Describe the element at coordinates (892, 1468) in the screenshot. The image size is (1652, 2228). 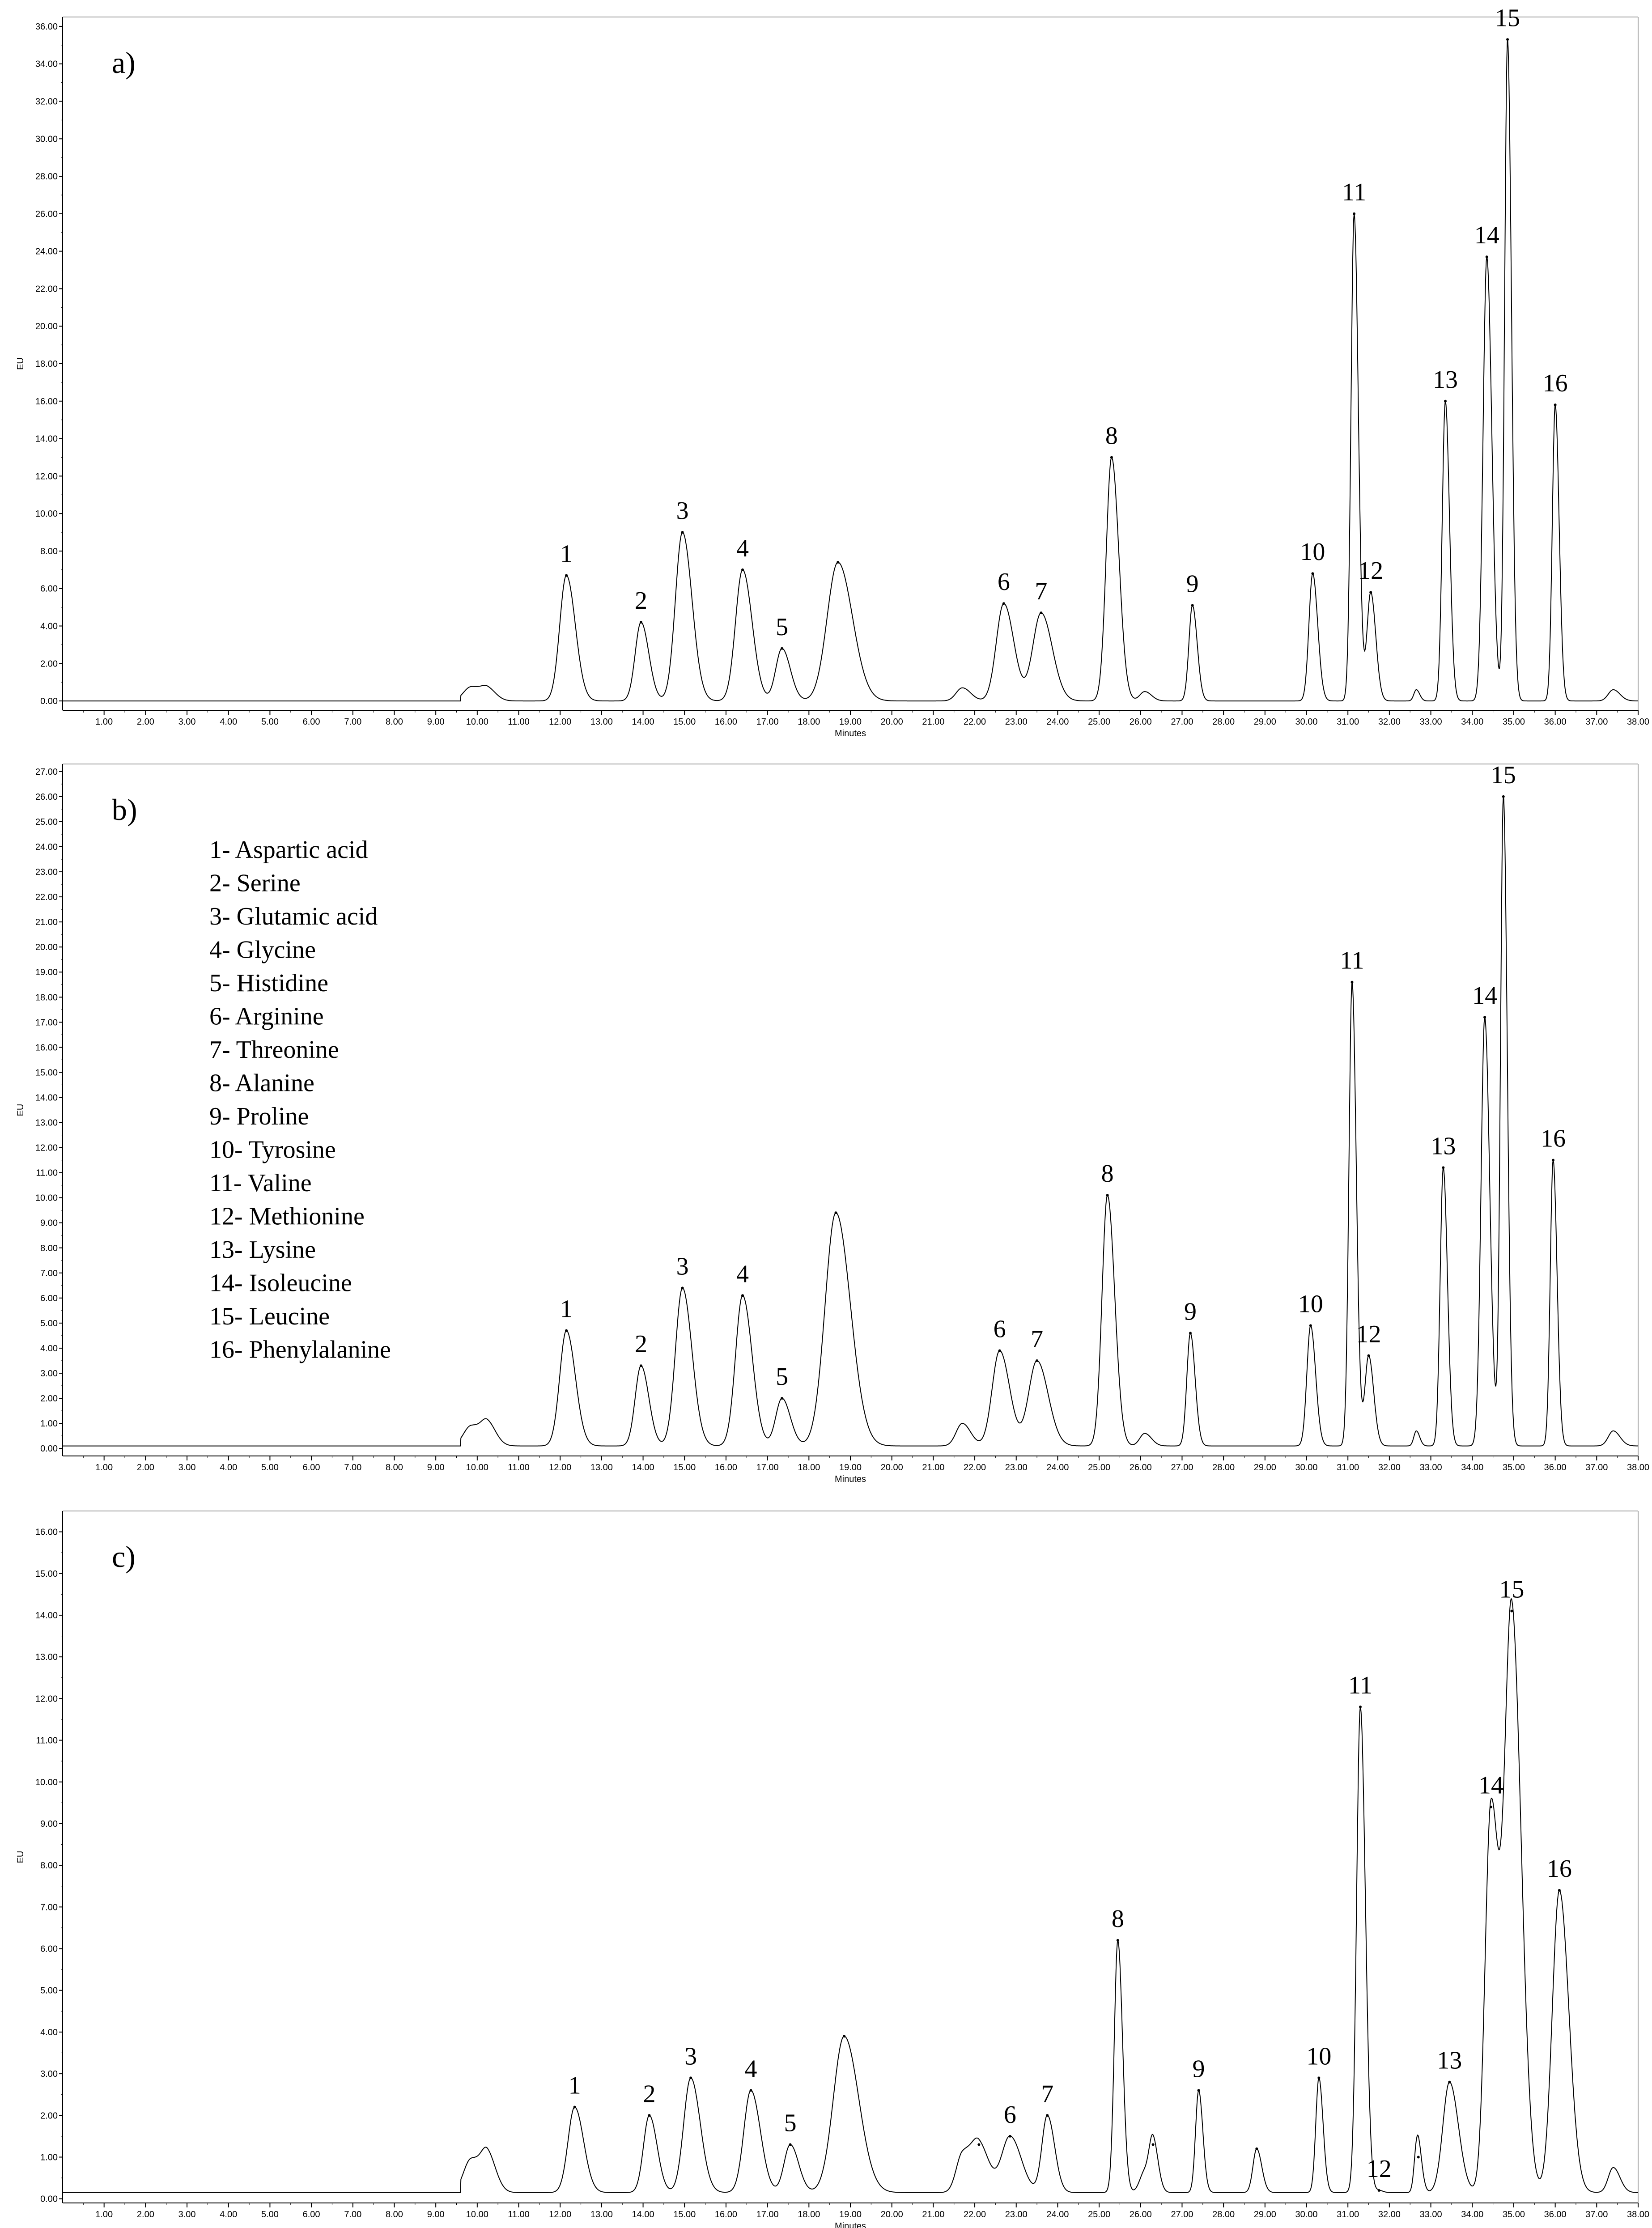
I see `x-tick-label: 20.00` at that location.